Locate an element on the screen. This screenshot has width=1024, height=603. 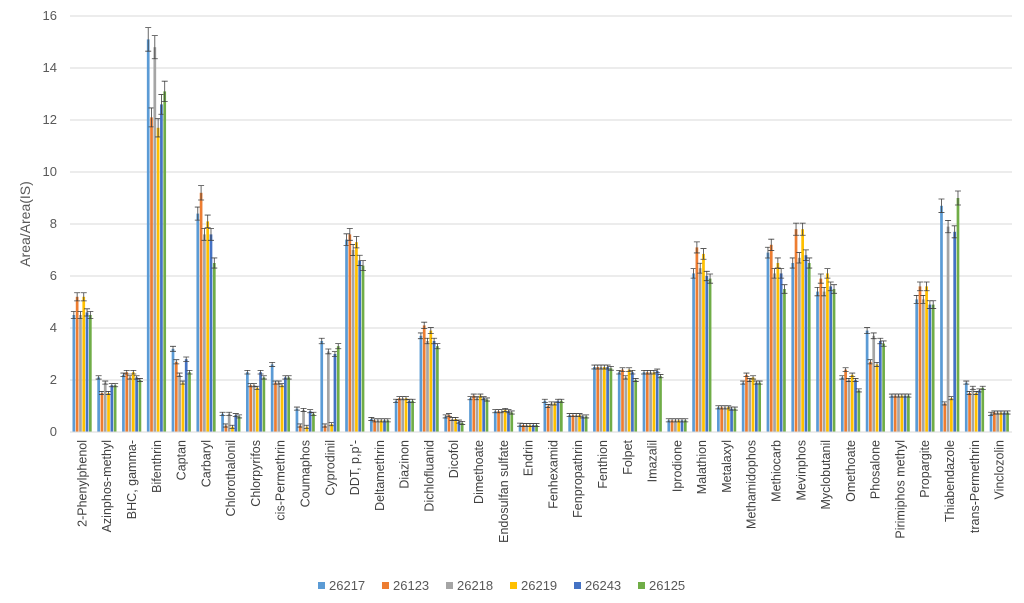
category-label: Fenpropathrin is located at coordinates (578, 479).